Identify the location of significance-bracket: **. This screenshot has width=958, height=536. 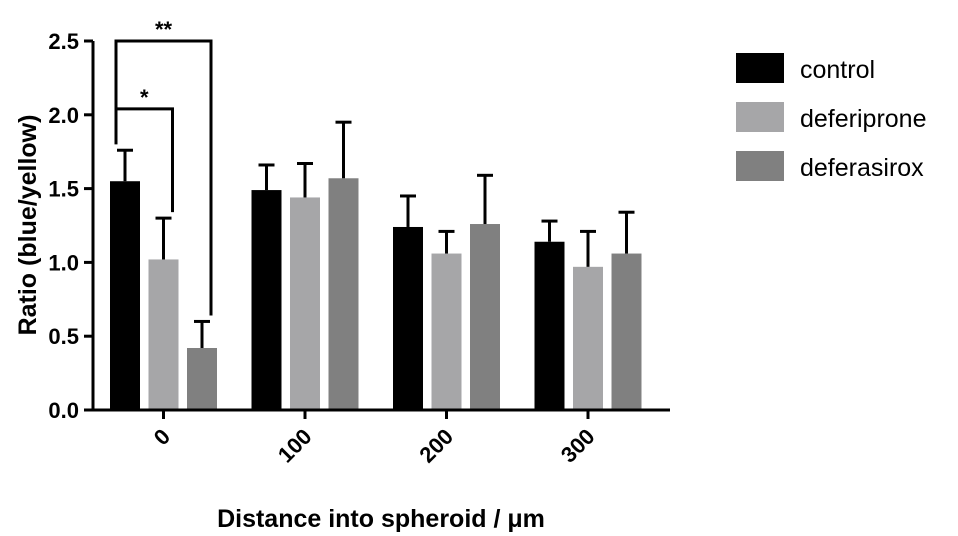
(163, 166).